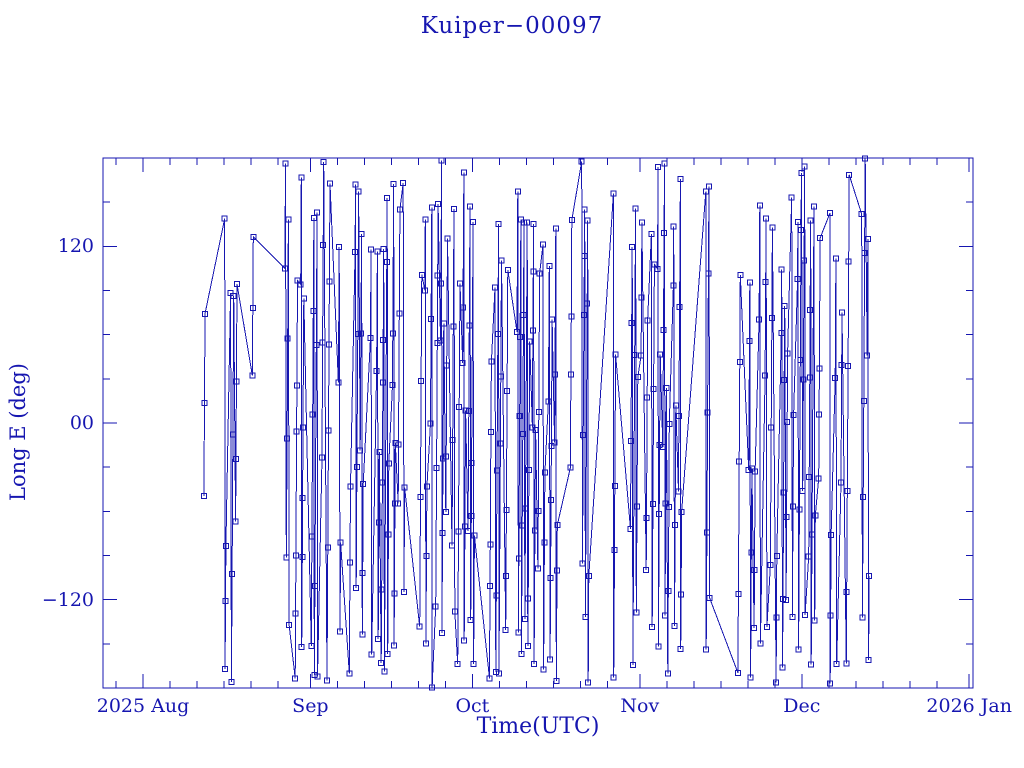  I want to click on x-tick-label: Dec, so click(802, 706).